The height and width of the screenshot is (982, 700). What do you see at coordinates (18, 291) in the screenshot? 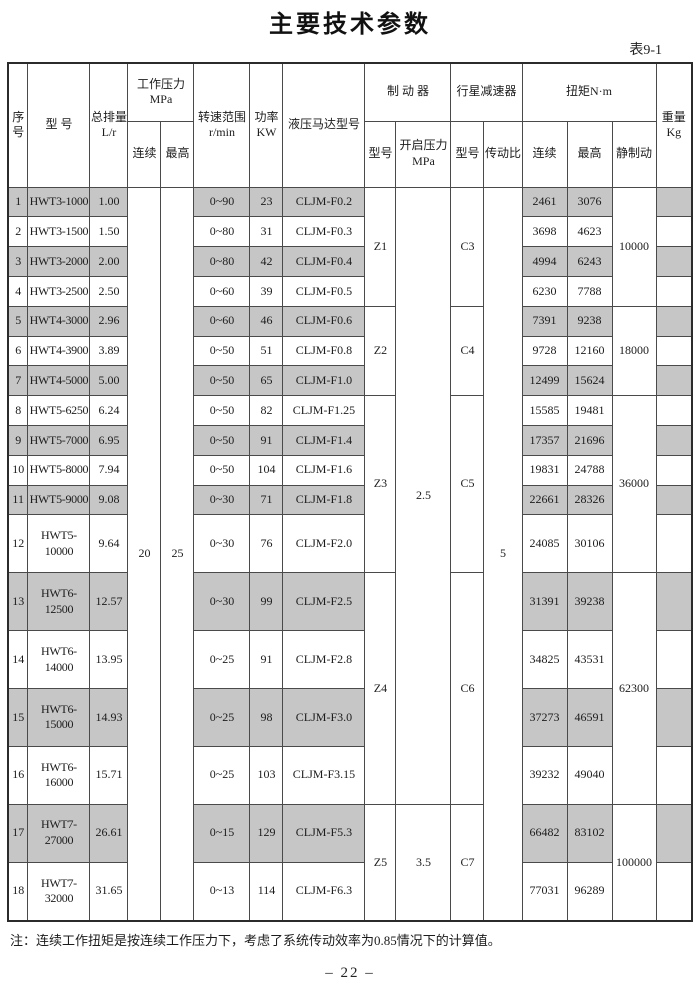
I see `seq-cell: 4` at bounding box center [18, 291].